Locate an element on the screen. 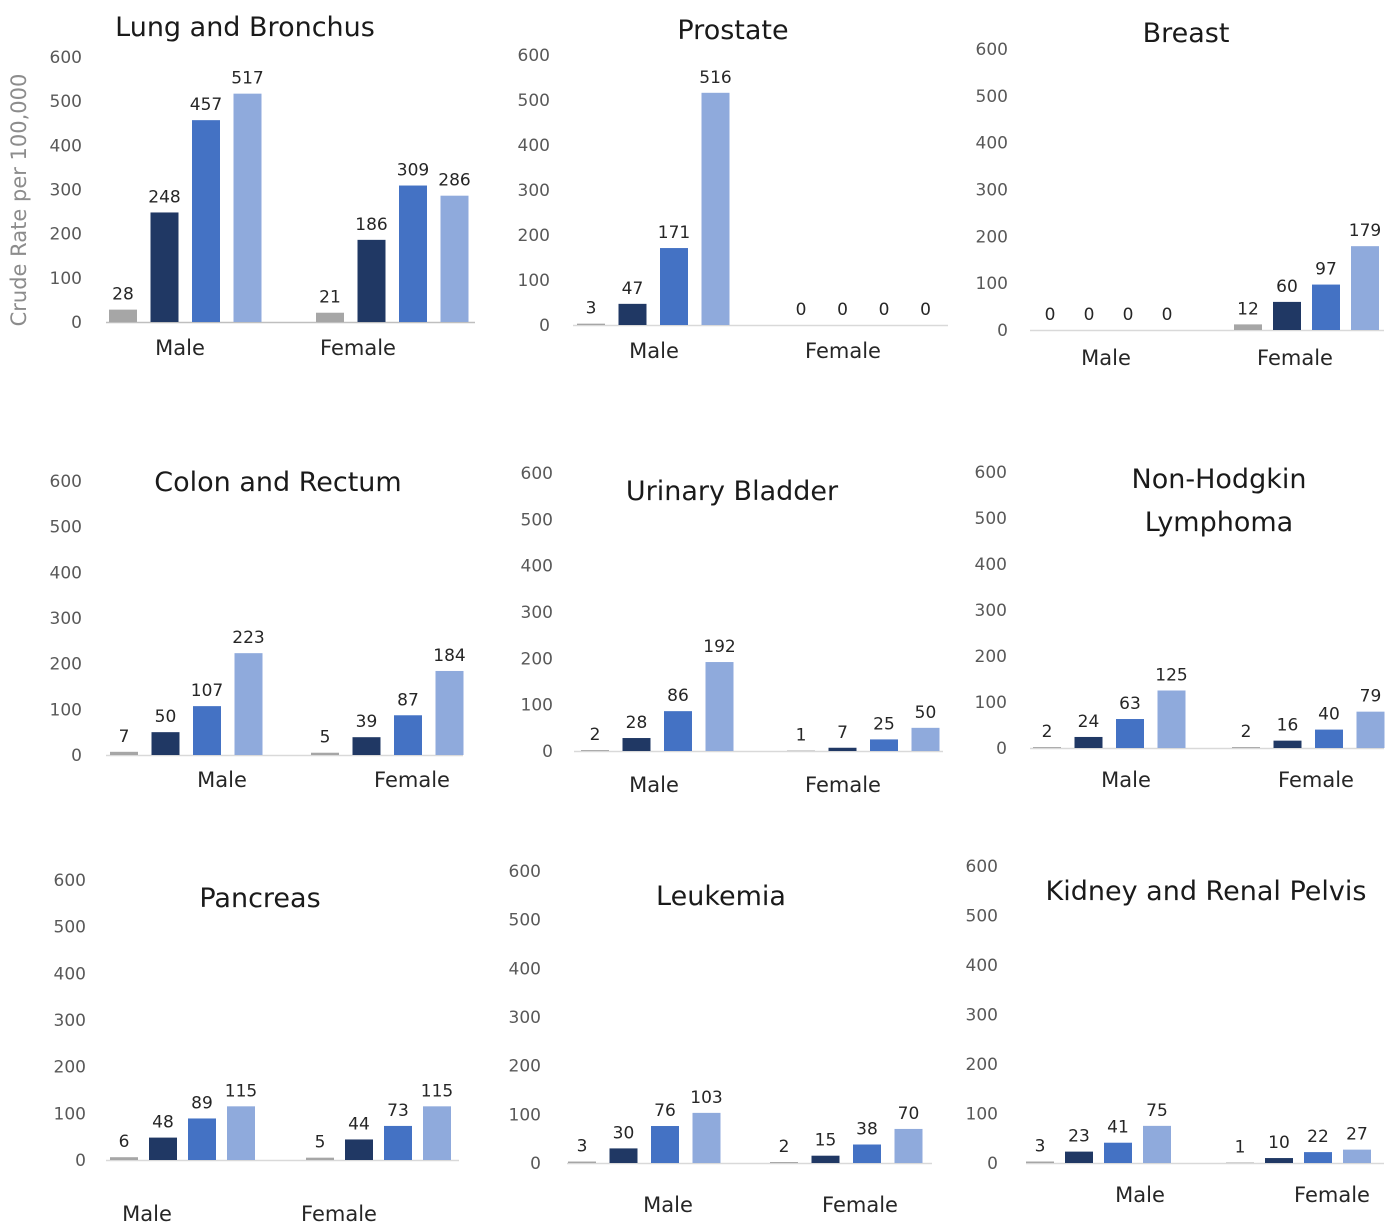  data-label: 3 is located at coordinates (1040, 1147).